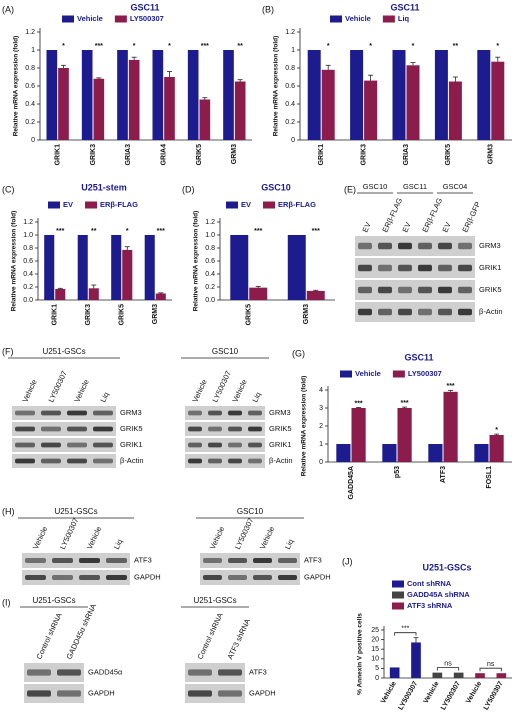 This screenshot has width=520, height=713. Describe the element at coordinates (491, 311) in the screenshot. I see `blot-row-label: β-Actin` at that location.